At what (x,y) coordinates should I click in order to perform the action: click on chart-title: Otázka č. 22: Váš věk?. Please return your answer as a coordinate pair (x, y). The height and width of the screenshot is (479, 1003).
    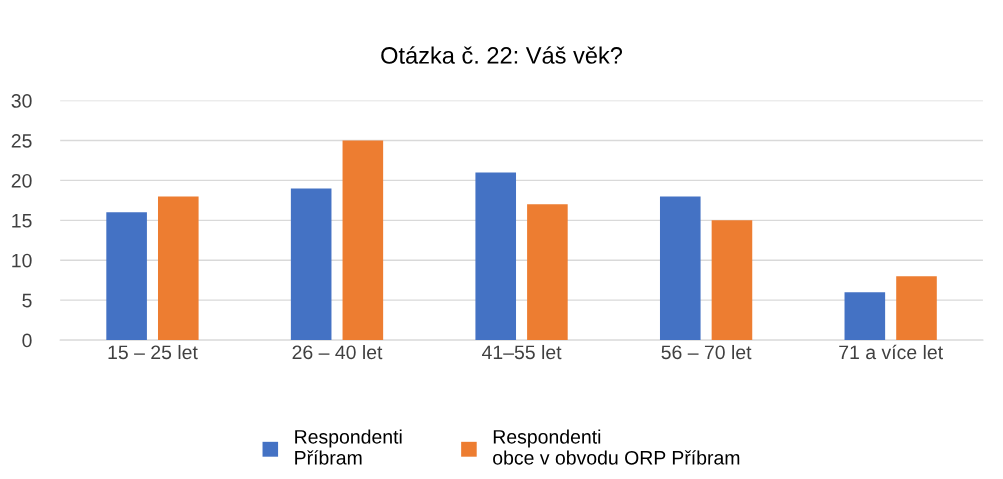
    Looking at the image, I should click on (502, 55).